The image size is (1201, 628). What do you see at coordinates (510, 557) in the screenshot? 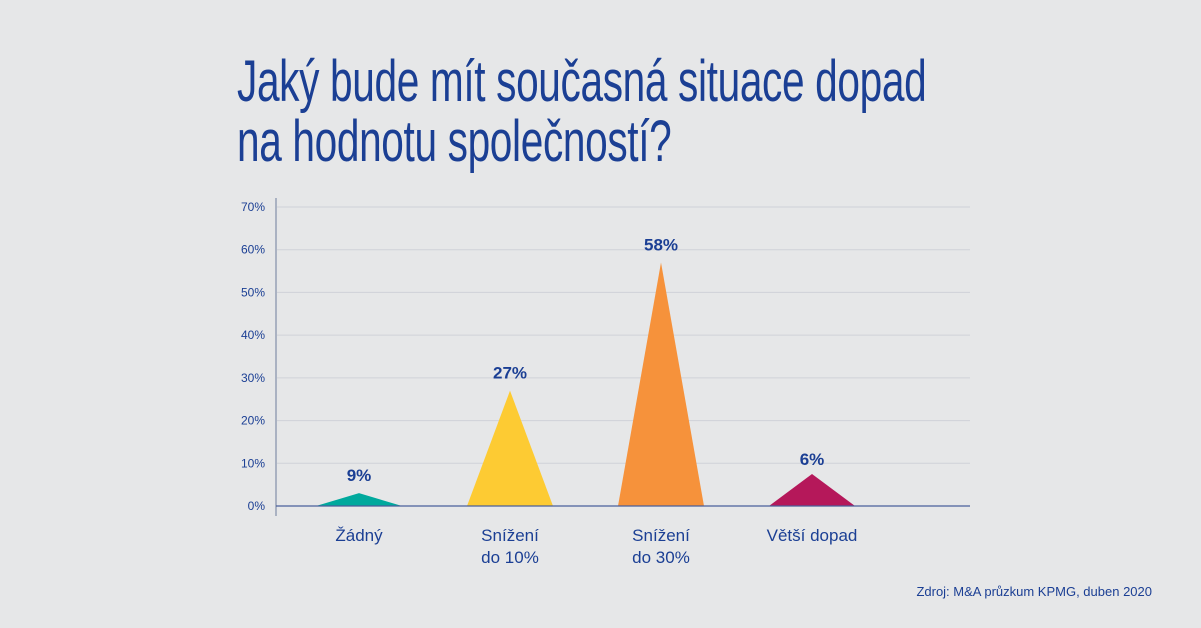
I see `x-category-label: do 10%` at bounding box center [510, 557].